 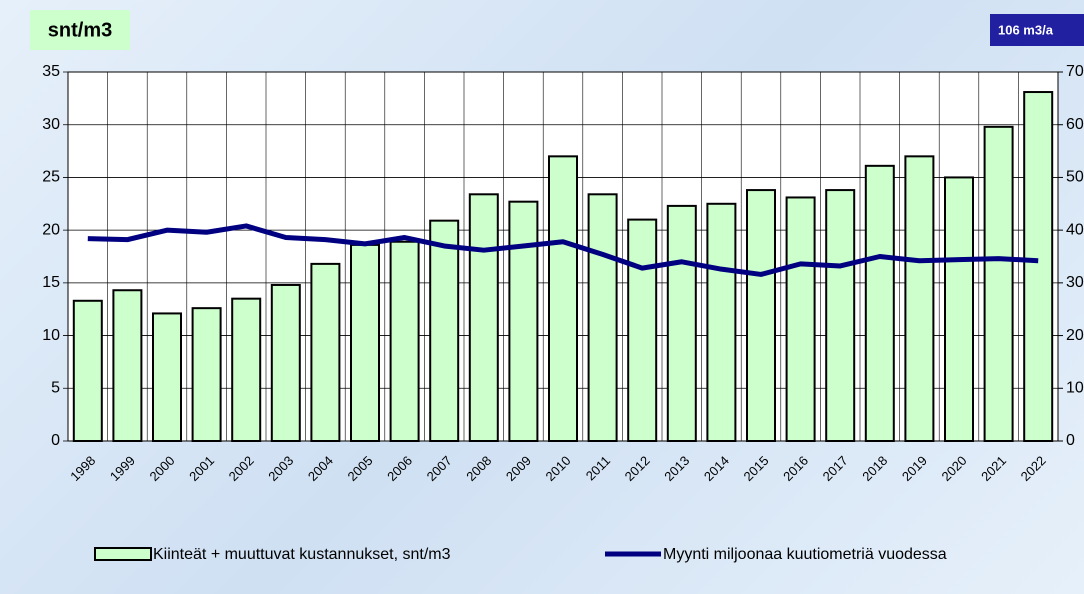 I want to click on x-tick-label: 2005, so click(x=359, y=468).